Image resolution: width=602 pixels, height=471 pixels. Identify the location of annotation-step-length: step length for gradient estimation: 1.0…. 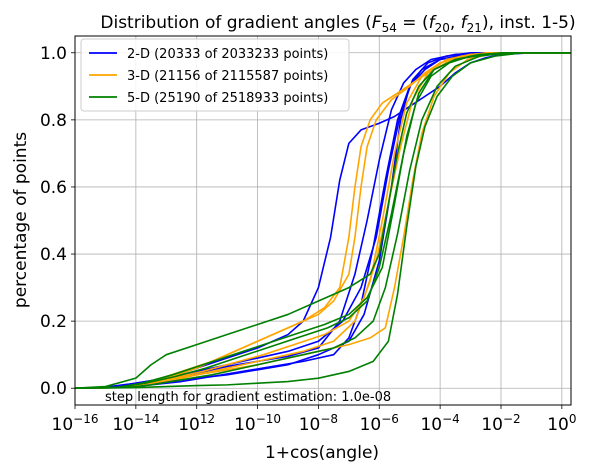
(248, 397).